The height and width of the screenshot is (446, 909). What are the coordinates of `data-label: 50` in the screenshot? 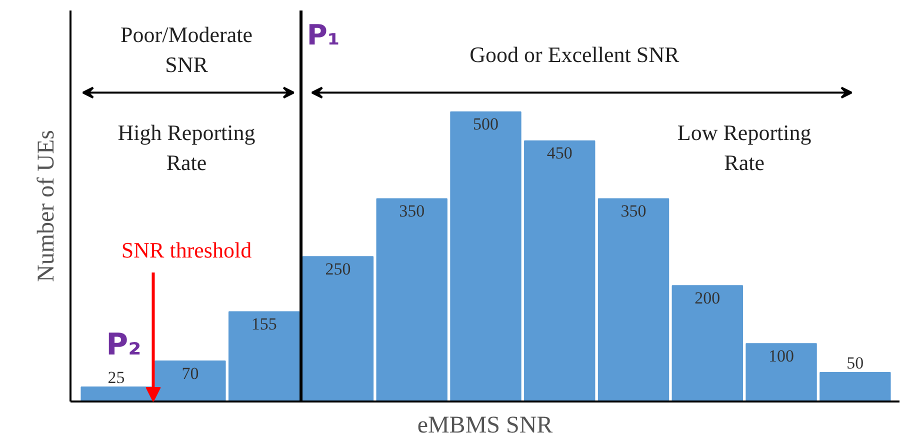 It's located at (855, 363).